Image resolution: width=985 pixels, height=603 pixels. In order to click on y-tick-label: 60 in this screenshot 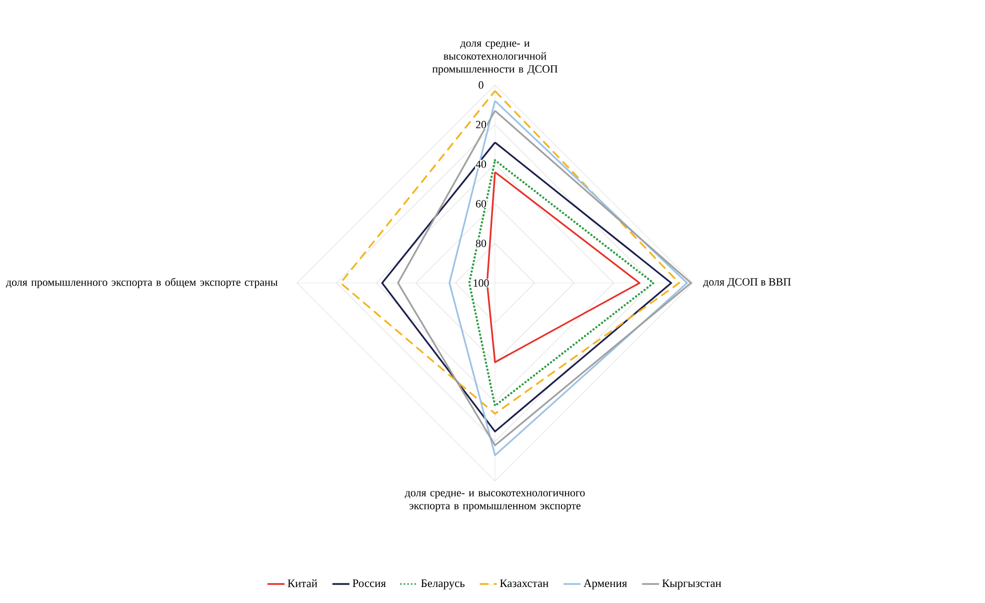, I will do `click(481, 204)`.